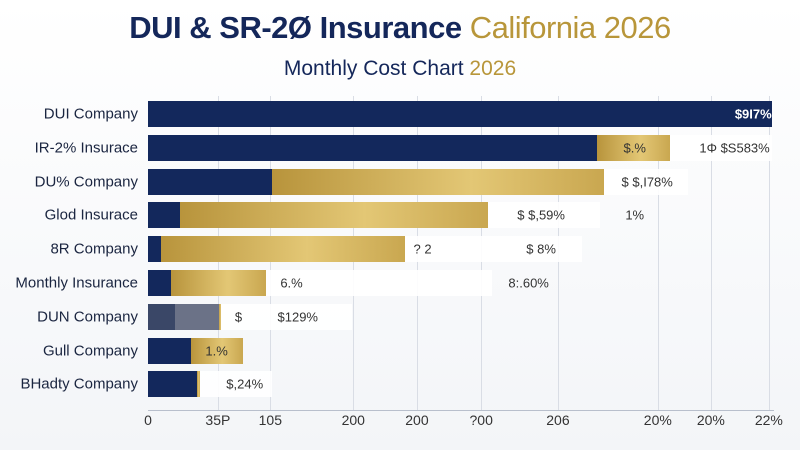  I want to click on x-tick-label: 0, so click(148, 420).